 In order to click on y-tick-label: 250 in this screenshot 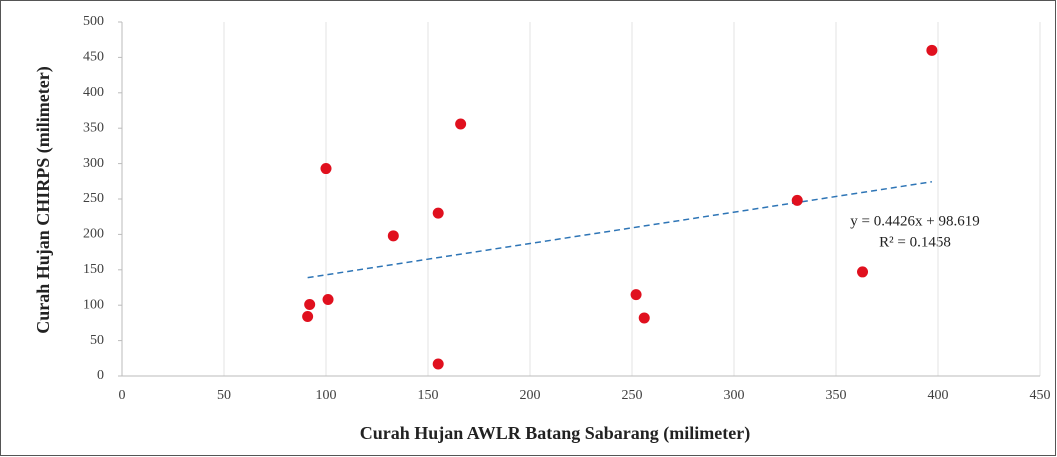, I will do `click(93, 198)`.